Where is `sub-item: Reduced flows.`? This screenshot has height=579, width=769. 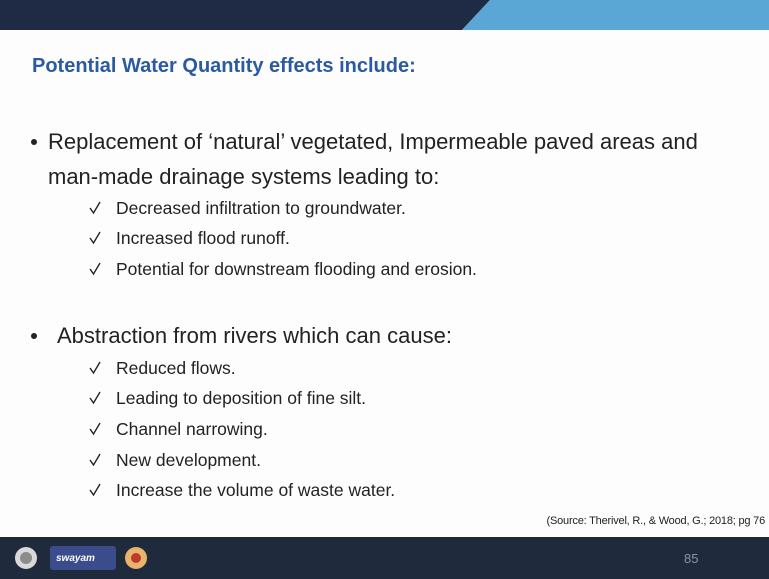
sub-item: Reduced flows. is located at coordinates (176, 368).